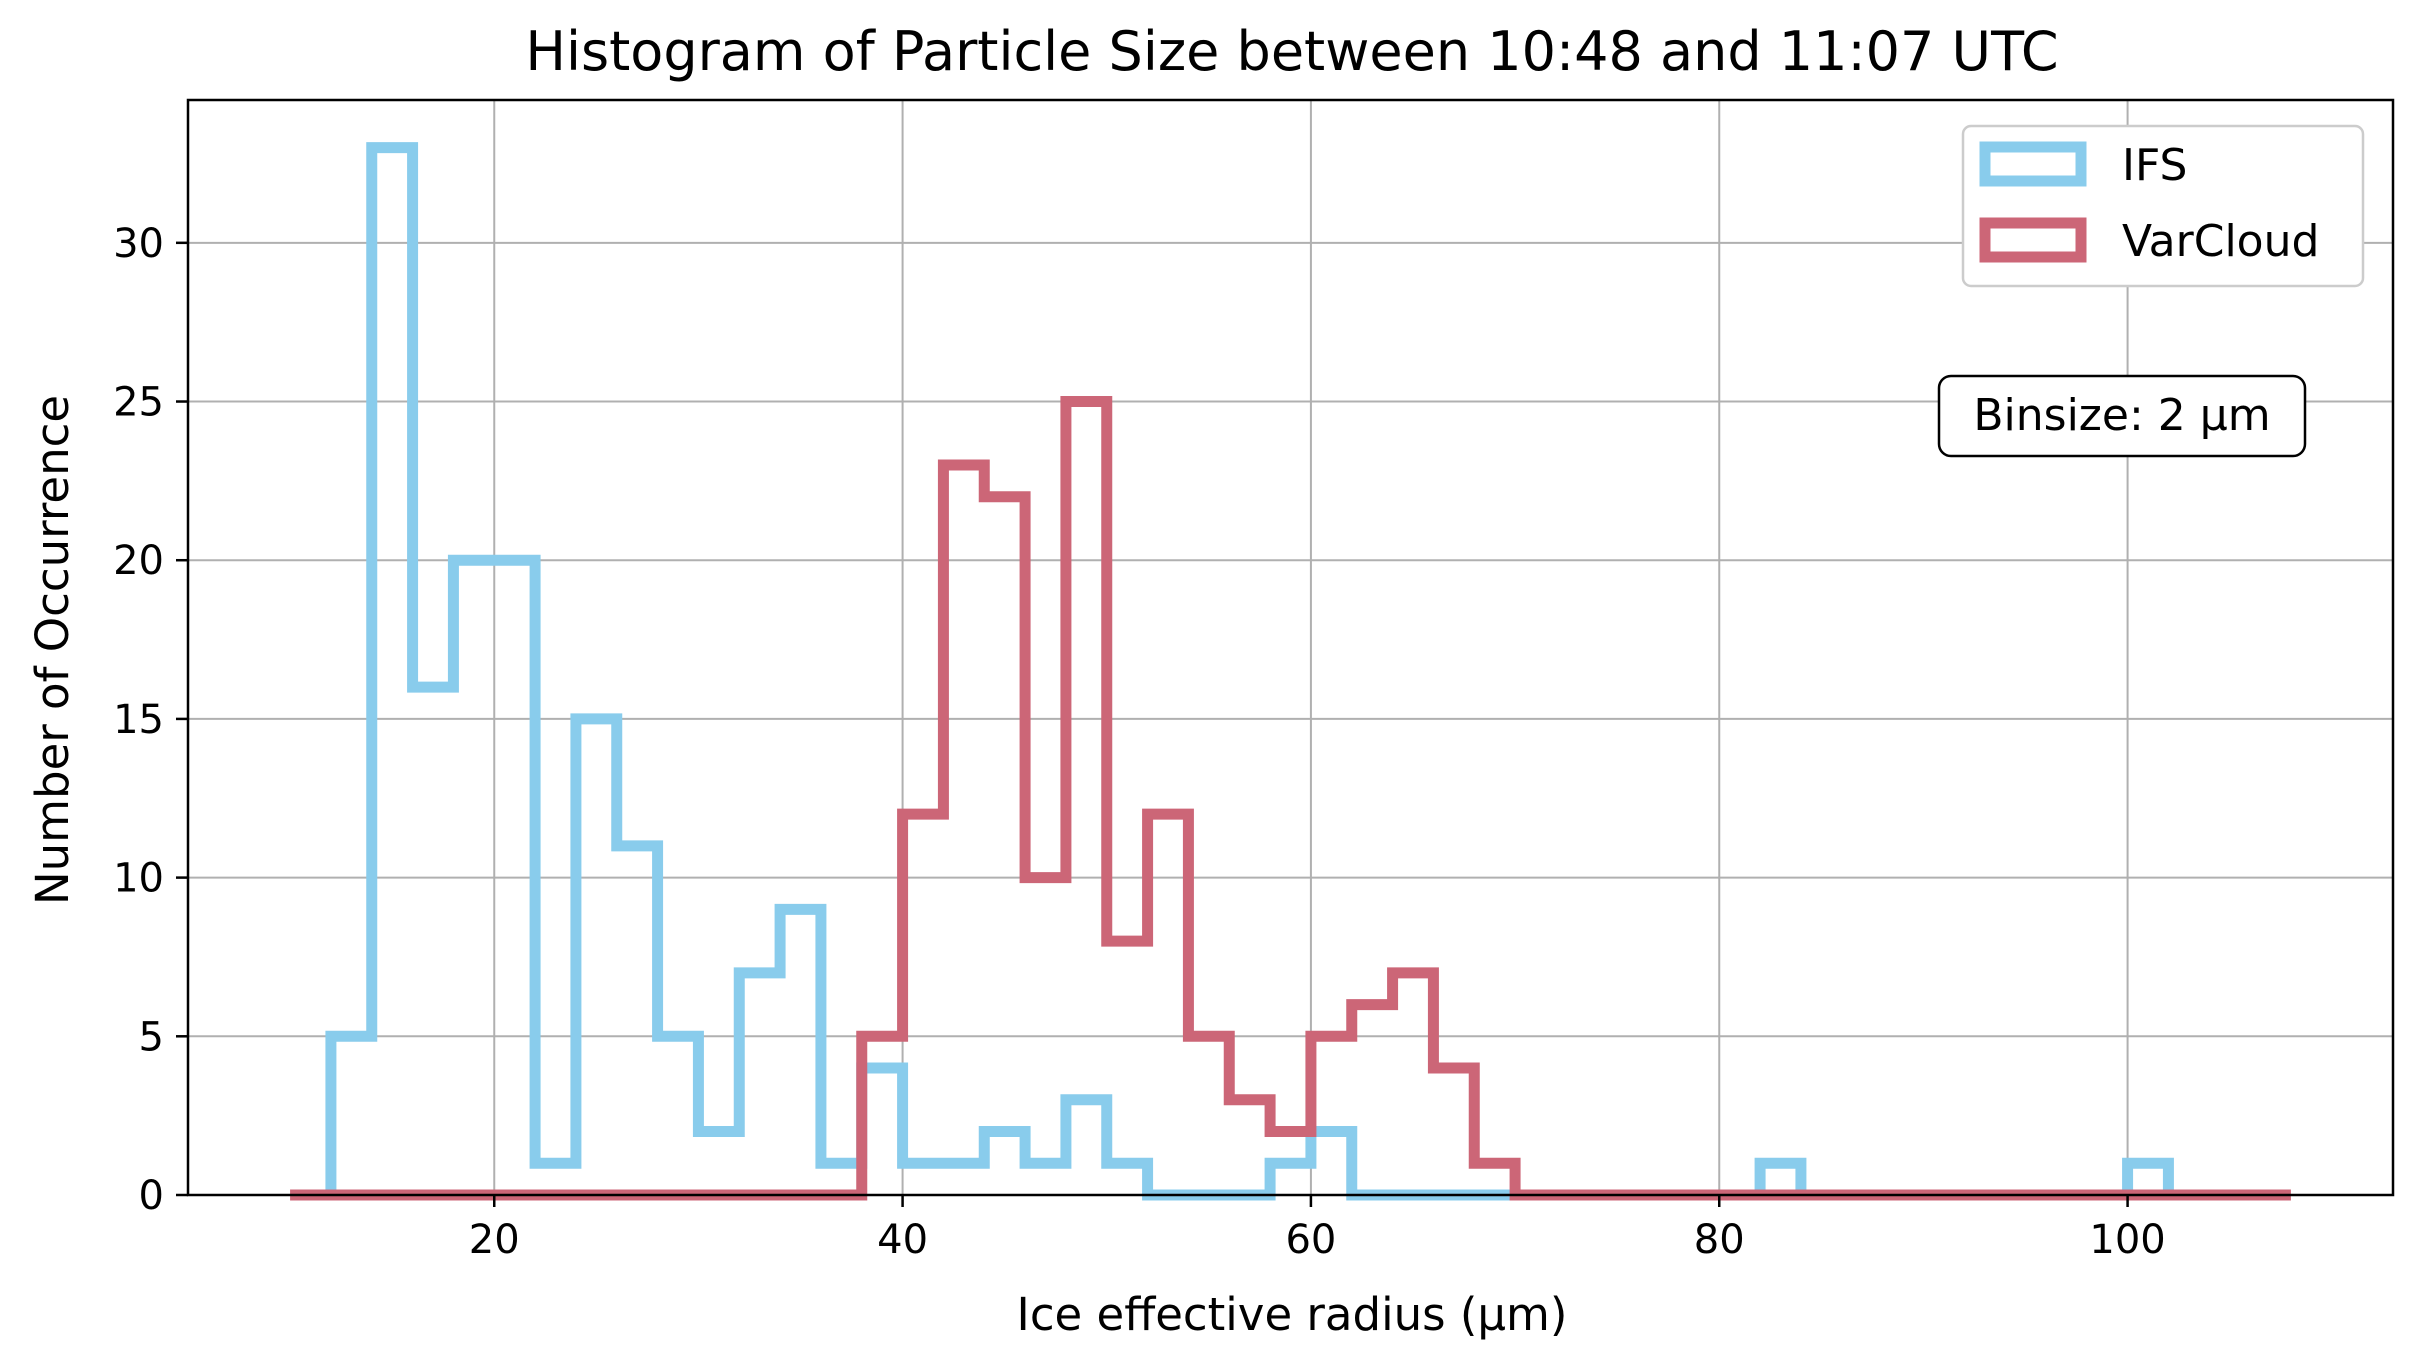  I want to click on legend-label-ifs: IFS, so click(2154, 165).